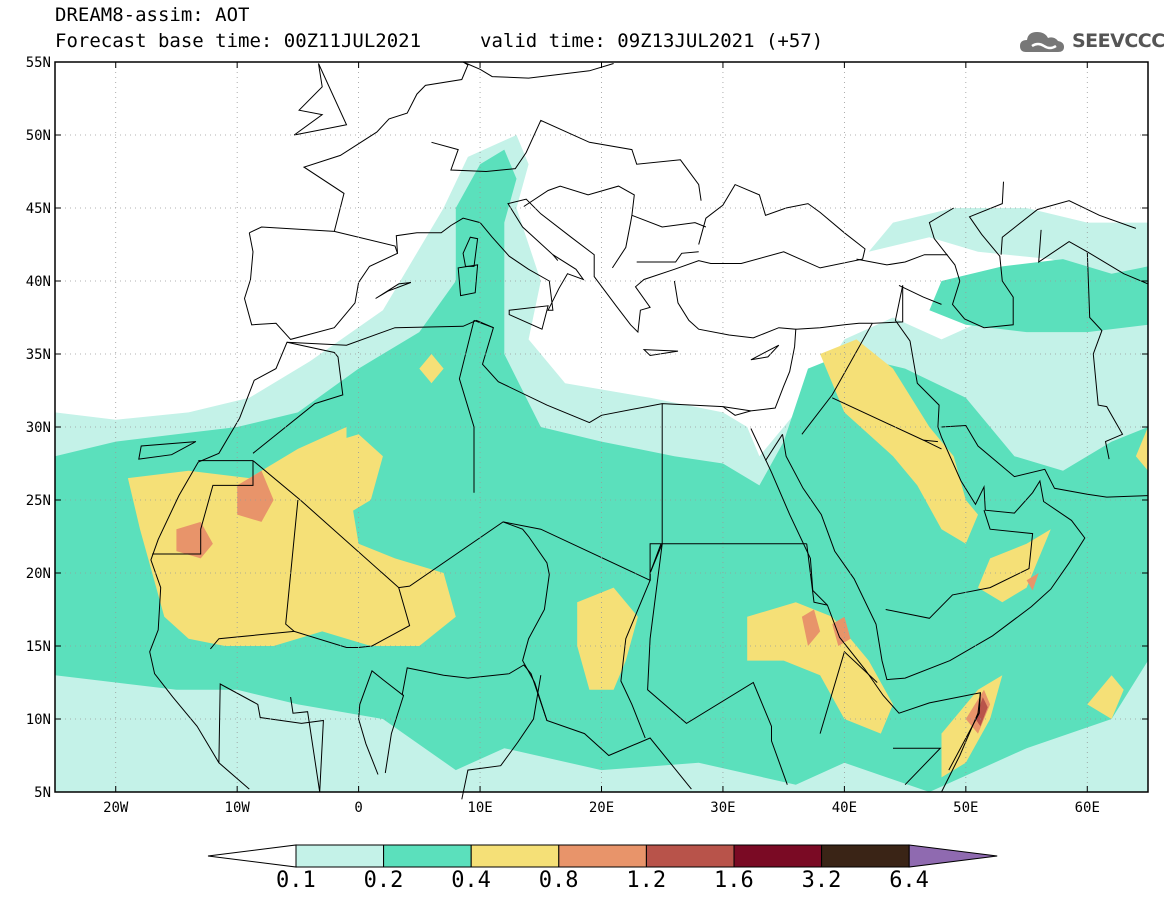 Image resolution: width=1165 pixels, height=905 pixels. What do you see at coordinates (38, 282) in the screenshot?
I see `lat-tick-label: 40N` at bounding box center [38, 282].